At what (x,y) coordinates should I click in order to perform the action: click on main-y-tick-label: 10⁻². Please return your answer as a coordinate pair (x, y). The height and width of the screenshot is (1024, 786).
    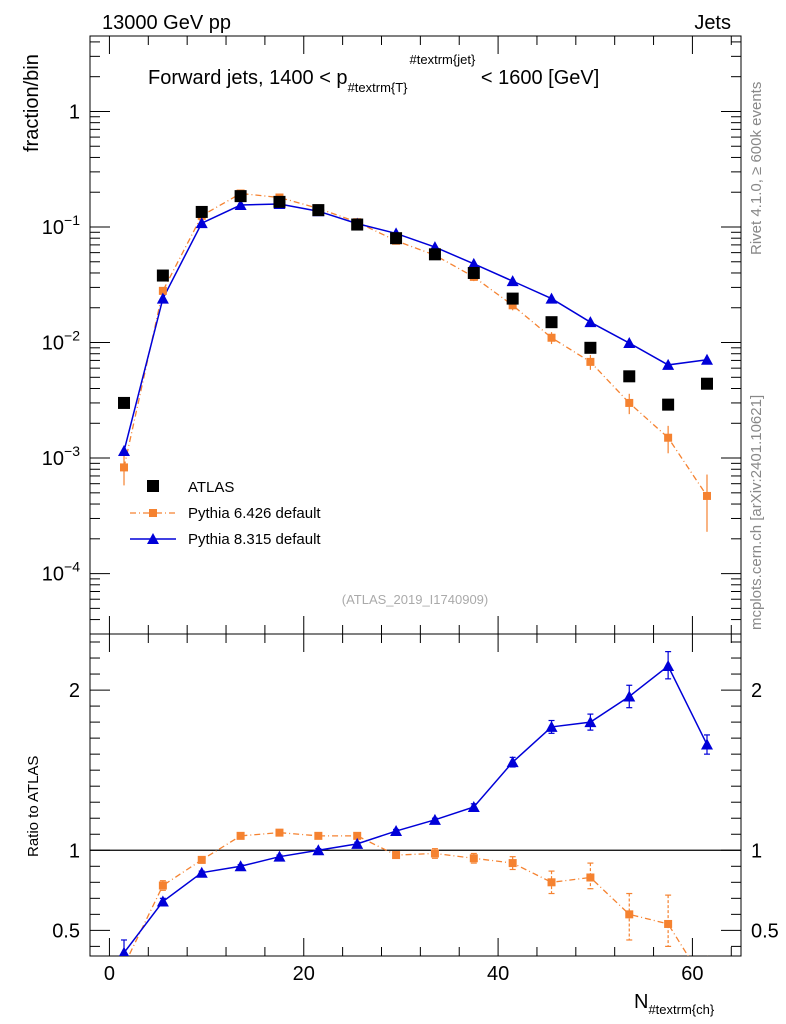
    Looking at the image, I should click on (61, 341).